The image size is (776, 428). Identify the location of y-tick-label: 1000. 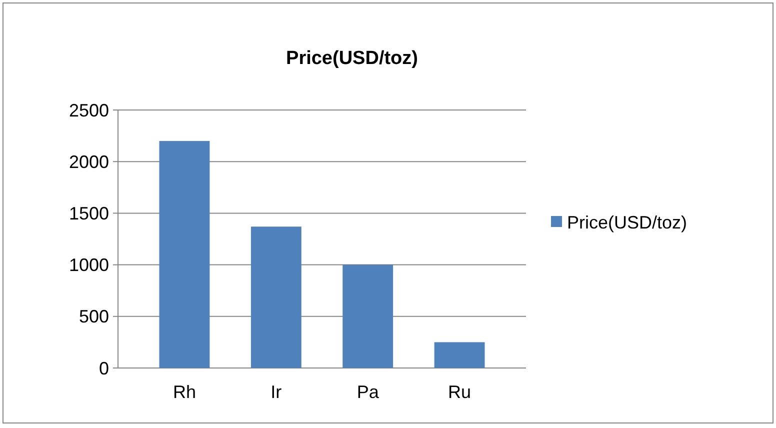
(88, 265).